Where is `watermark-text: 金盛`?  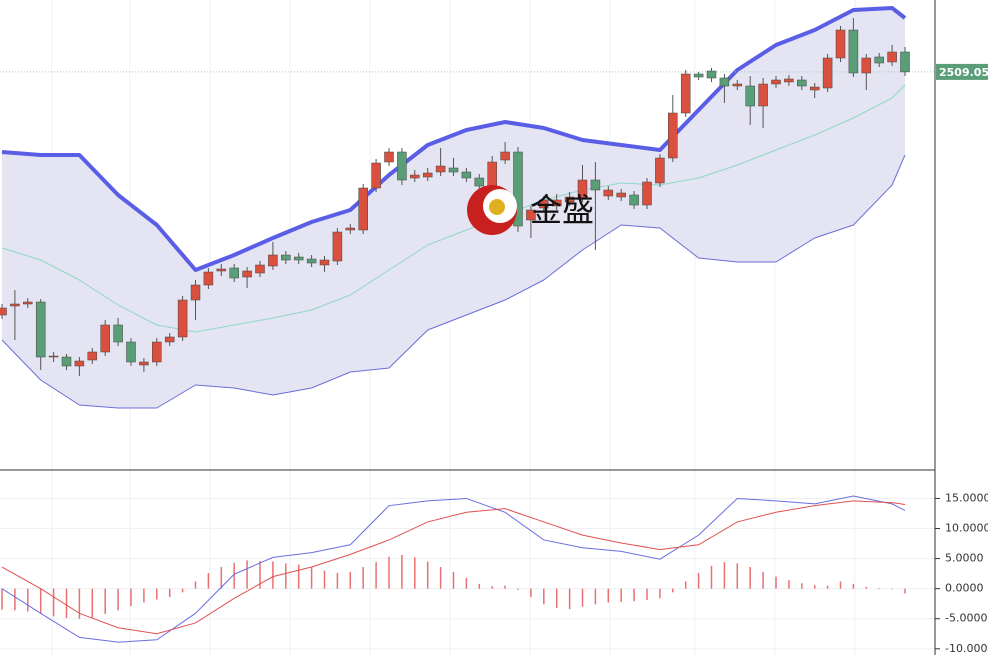
watermark-text: 金盛 is located at coordinates (562, 210).